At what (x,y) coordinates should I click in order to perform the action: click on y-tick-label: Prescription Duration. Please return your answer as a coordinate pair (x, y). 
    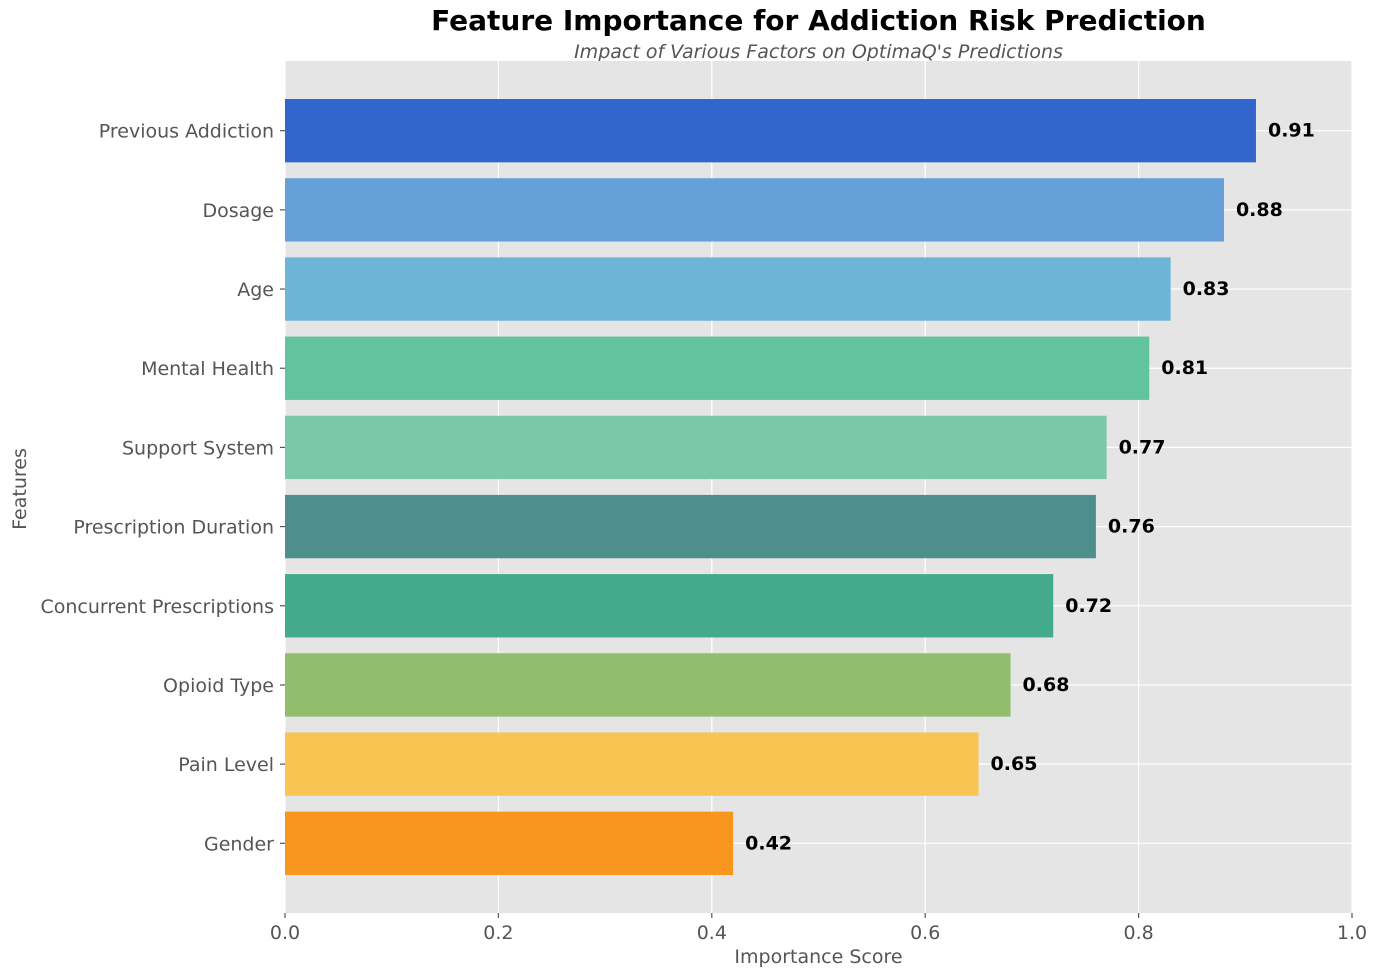
    Looking at the image, I should click on (173, 528).